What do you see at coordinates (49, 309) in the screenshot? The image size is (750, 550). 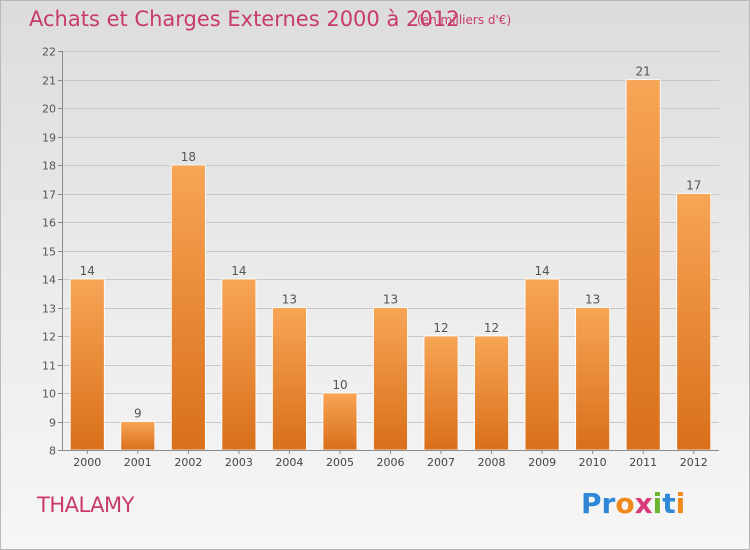 I see `y-tick-label: 13` at bounding box center [49, 309].